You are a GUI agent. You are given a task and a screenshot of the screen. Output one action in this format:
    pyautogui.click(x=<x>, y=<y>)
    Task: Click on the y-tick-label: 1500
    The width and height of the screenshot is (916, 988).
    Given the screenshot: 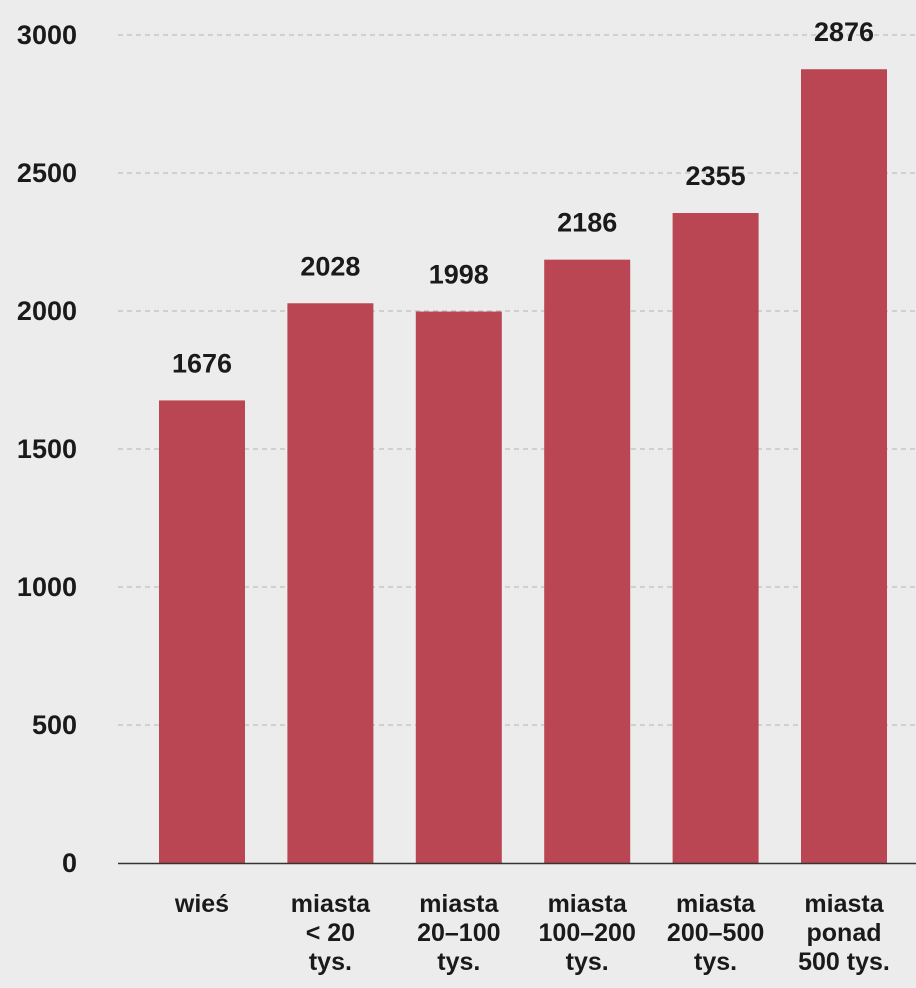 What is the action you would take?
    pyautogui.click(x=47, y=449)
    